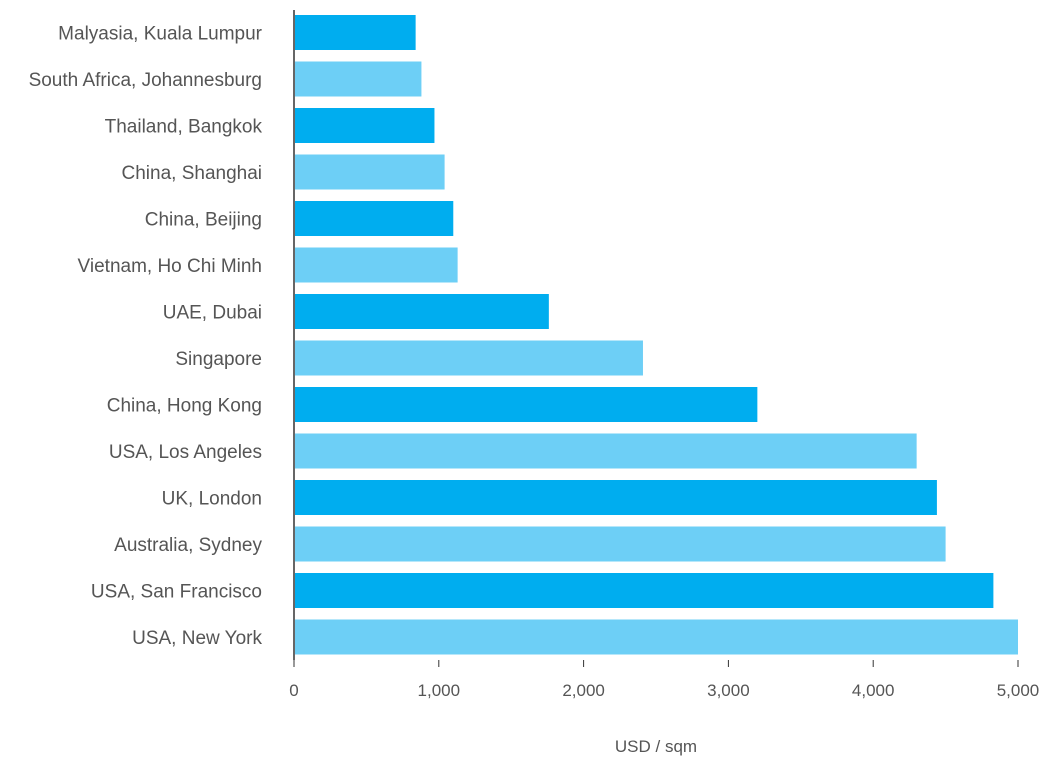  I want to click on category-label: Vietnam, Ho Chi Minh, so click(170, 266).